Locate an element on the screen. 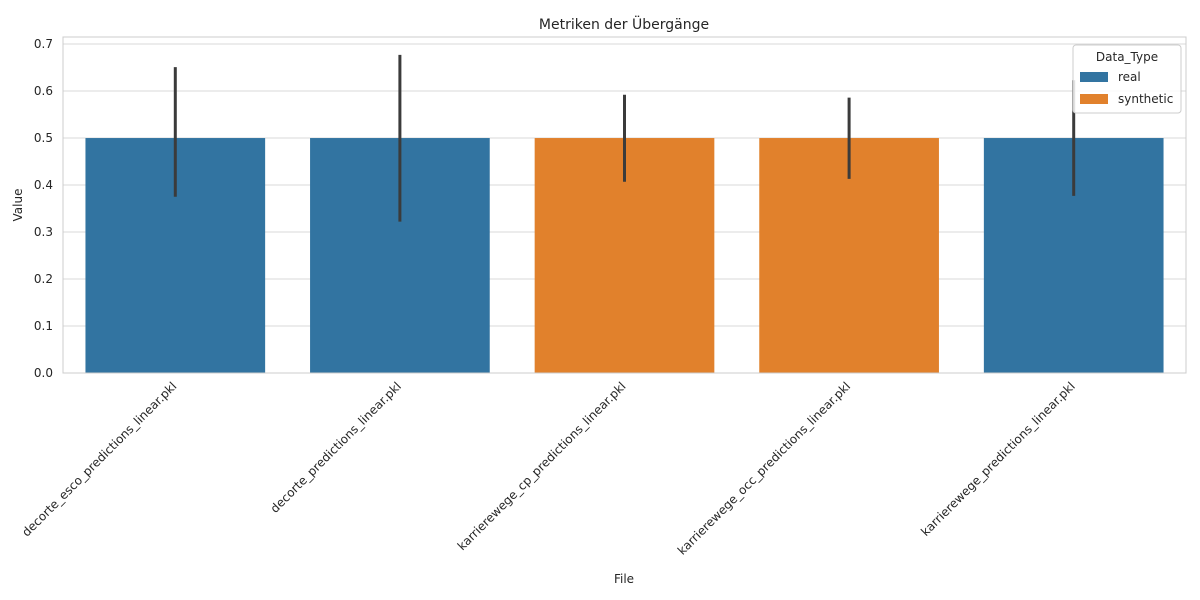 This screenshot has width=1200, height=600. legend-label-real: real is located at coordinates (1129, 77).